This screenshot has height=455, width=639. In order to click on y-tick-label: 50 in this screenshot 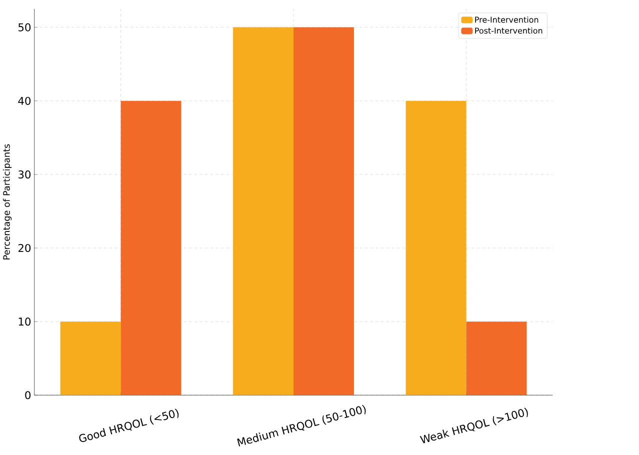, I will do `click(24, 27)`.